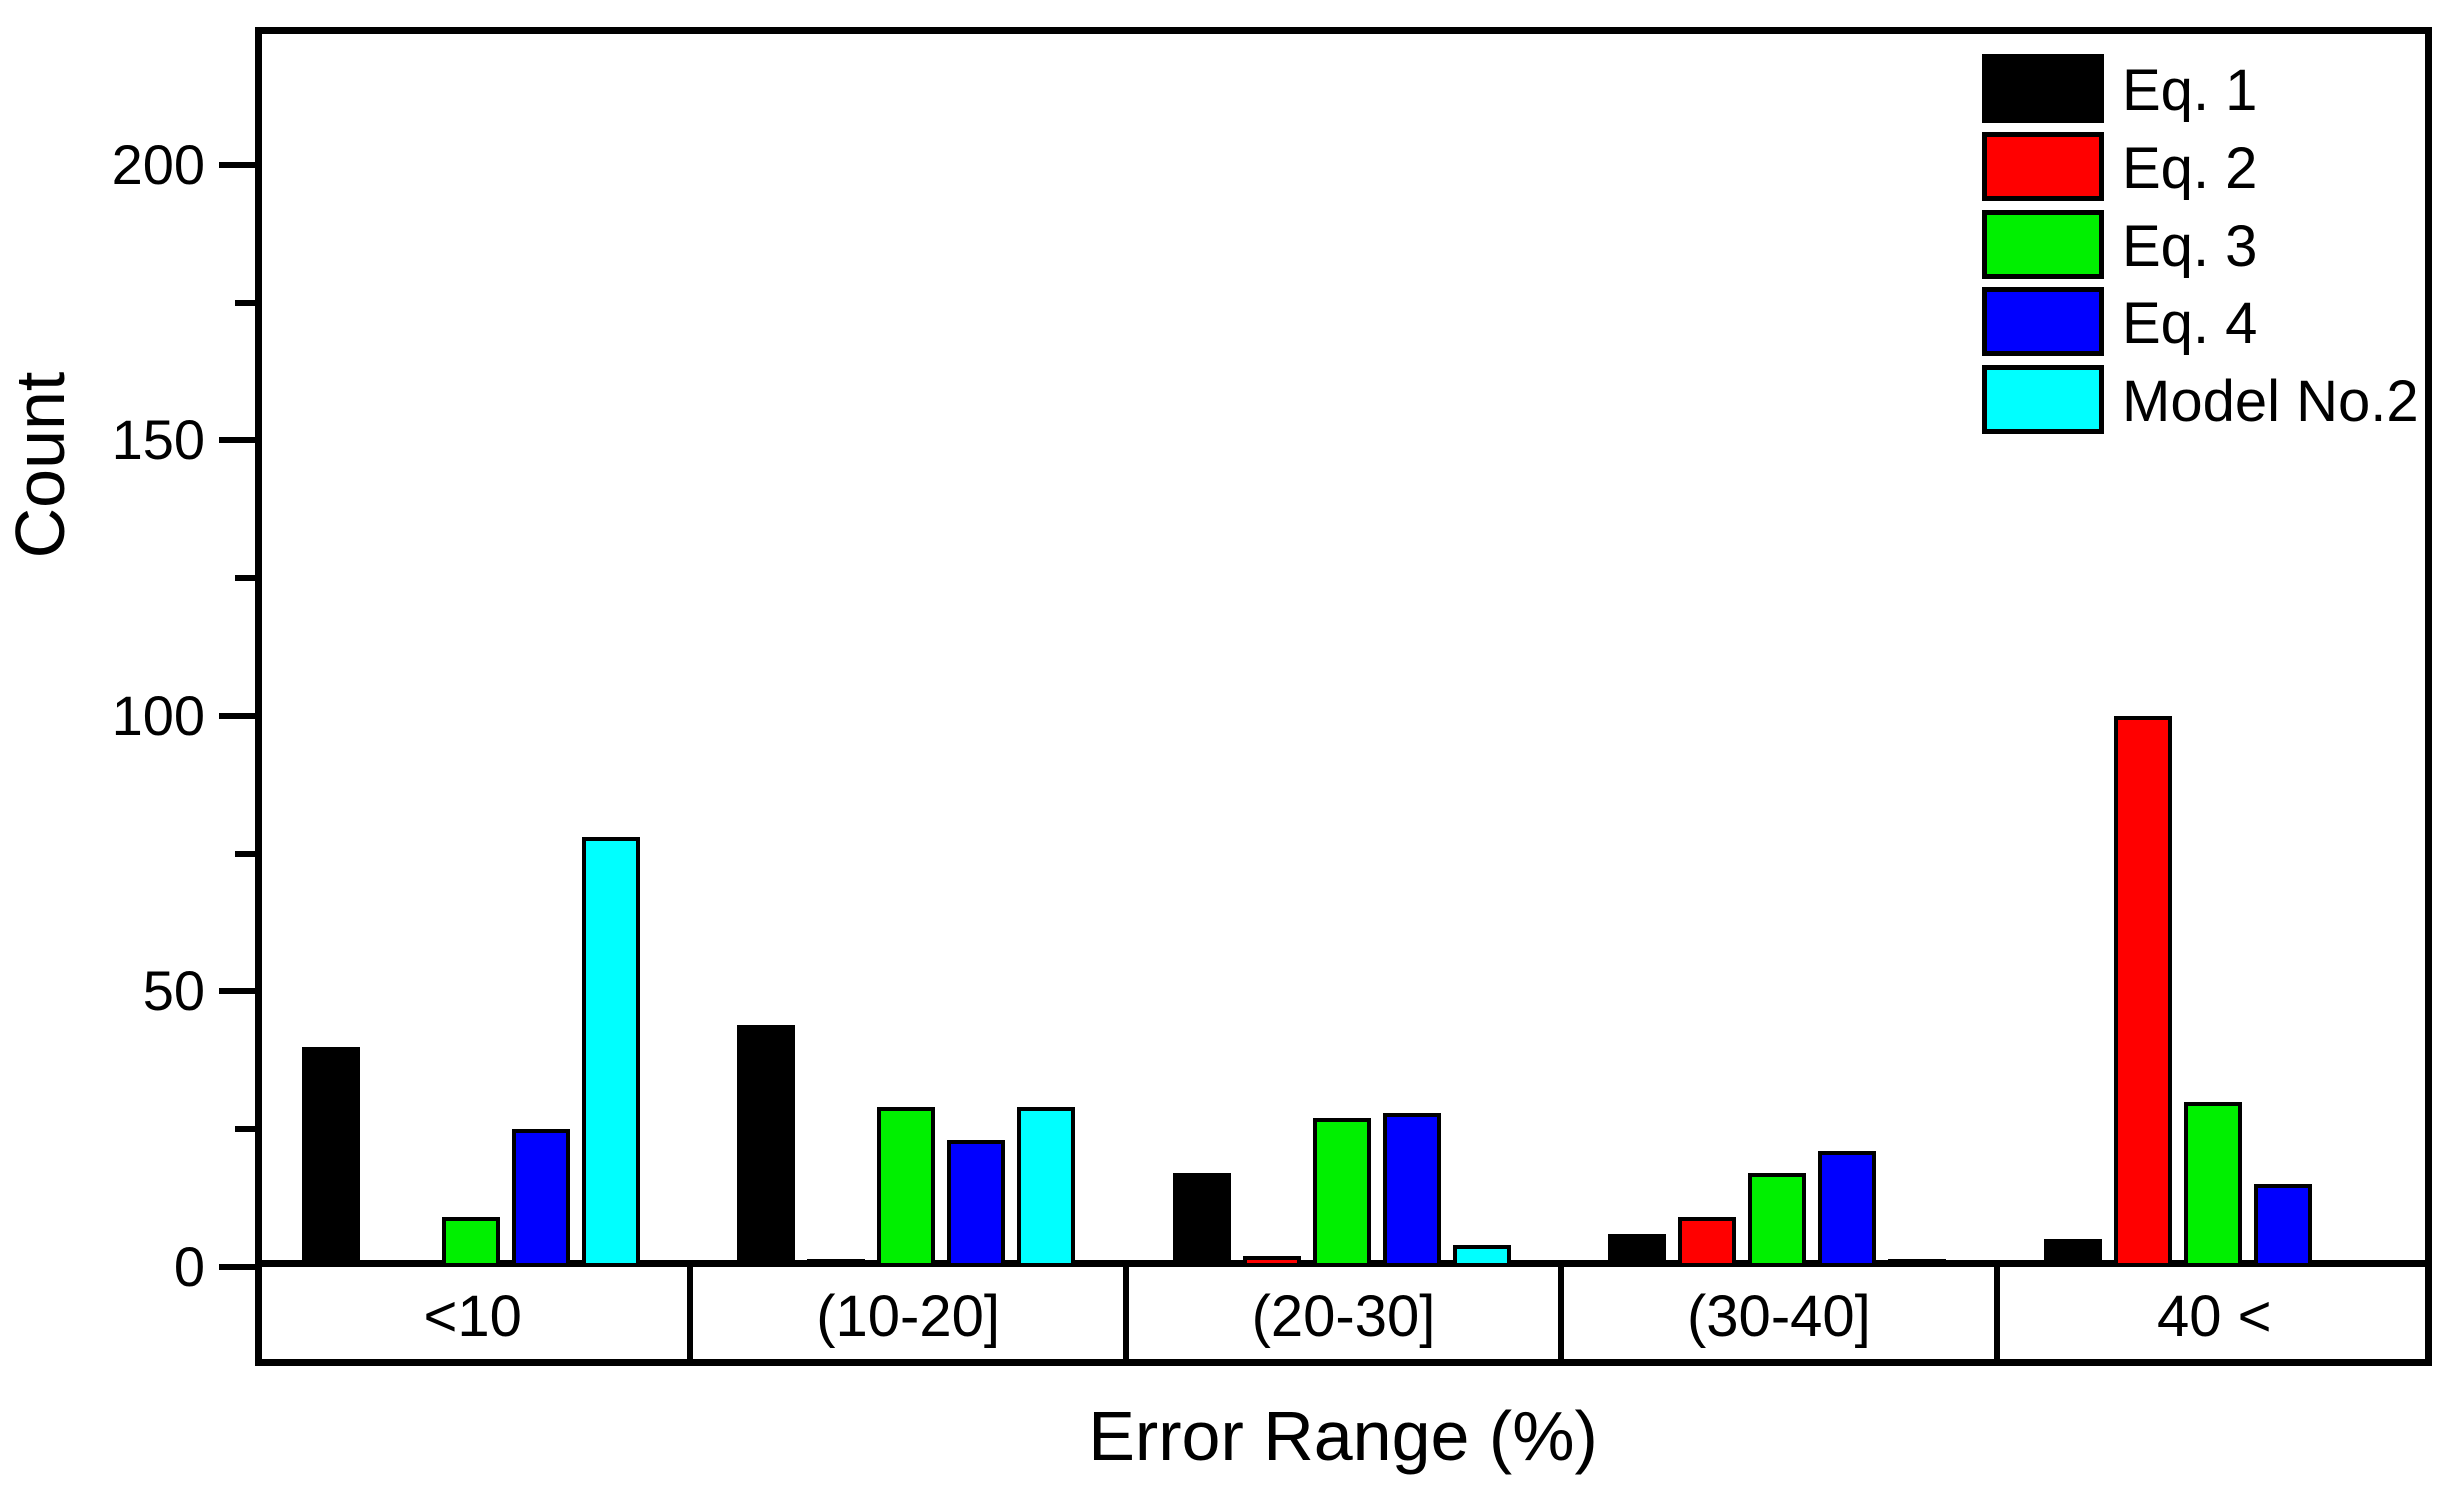  I want to click on category-label: (30-40], so click(1778, 1316).